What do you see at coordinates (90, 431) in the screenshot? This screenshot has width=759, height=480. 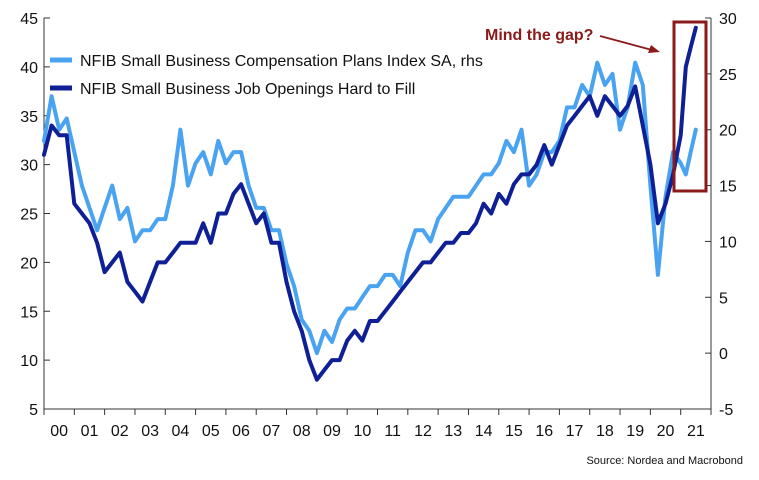 I see `x-tick-label: 01` at bounding box center [90, 431].